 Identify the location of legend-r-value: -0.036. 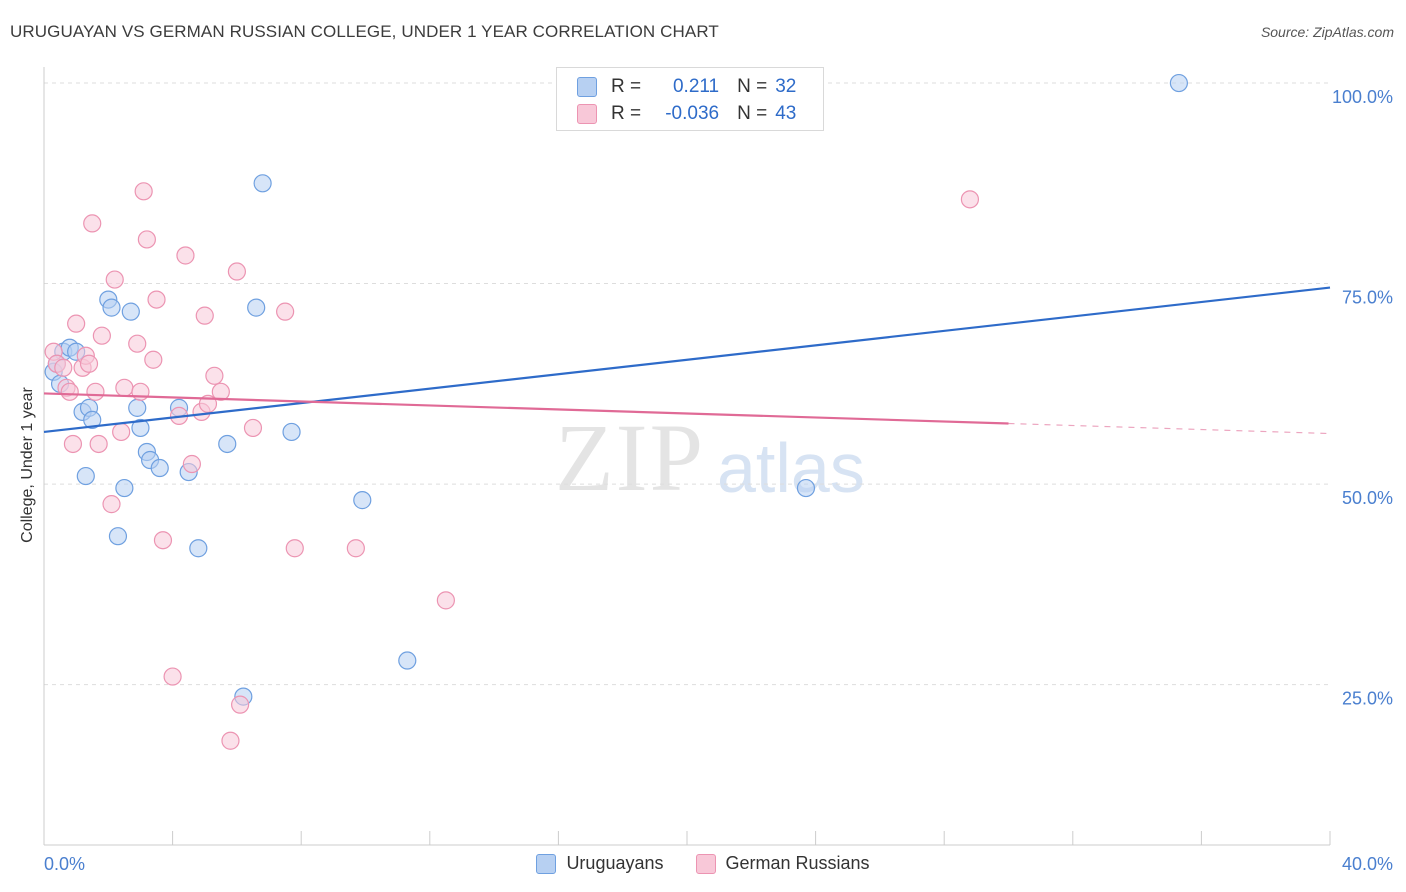
(692, 113).